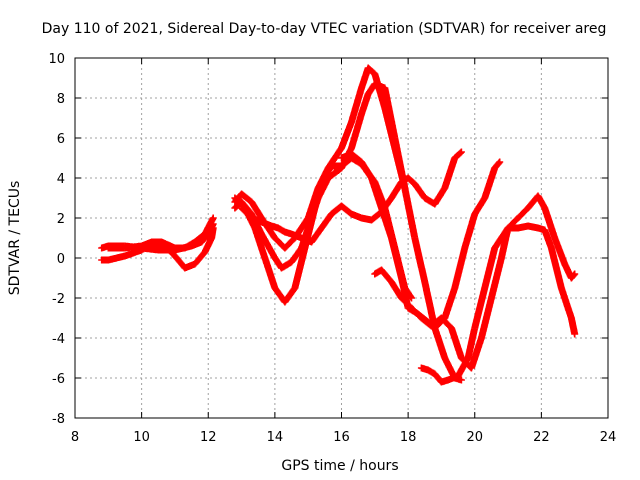 The height and width of the screenshot is (480, 640). What do you see at coordinates (408, 437) in the screenshot?
I see `x-tick-label: 18` at bounding box center [408, 437].